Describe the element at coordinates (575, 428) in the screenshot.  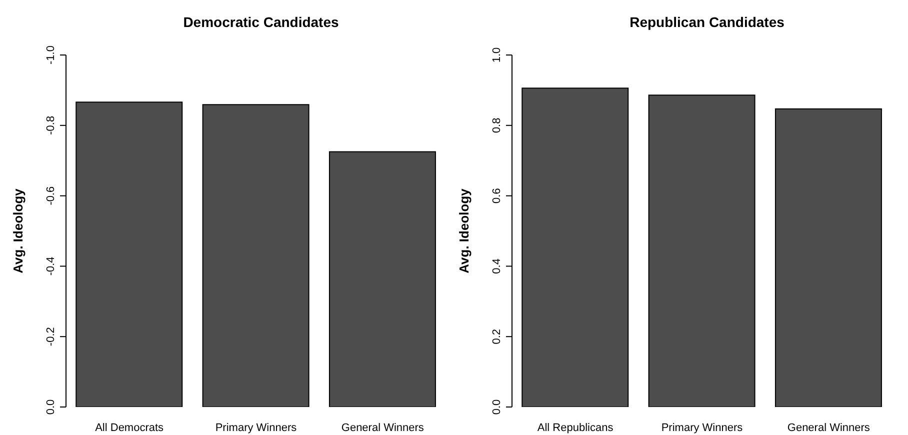
I see `x-tick-label: All Republicans` at that location.